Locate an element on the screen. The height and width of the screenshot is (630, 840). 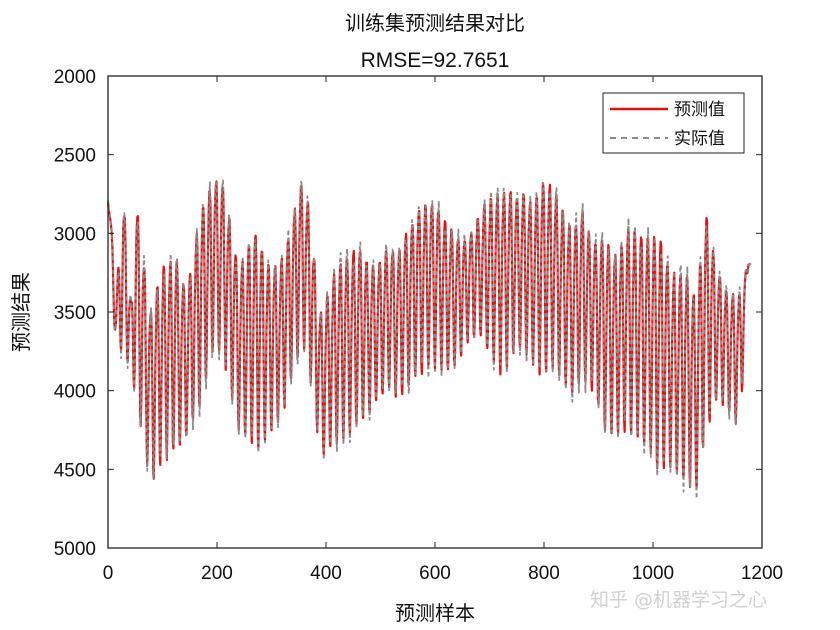
x-axis-label: 预测样本 is located at coordinates (435, 613).